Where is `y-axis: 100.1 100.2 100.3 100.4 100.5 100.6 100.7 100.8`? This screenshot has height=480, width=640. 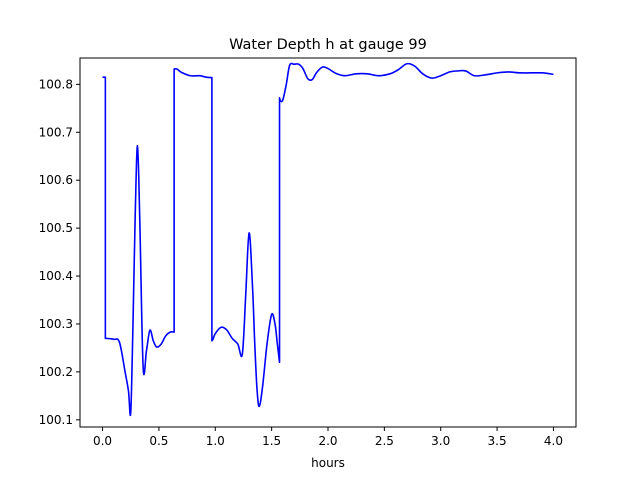 y-axis: 100.1 100.2 100.3 100.4 100.5 100.6 100.7 100.8 is located at coordinates (59, 252).